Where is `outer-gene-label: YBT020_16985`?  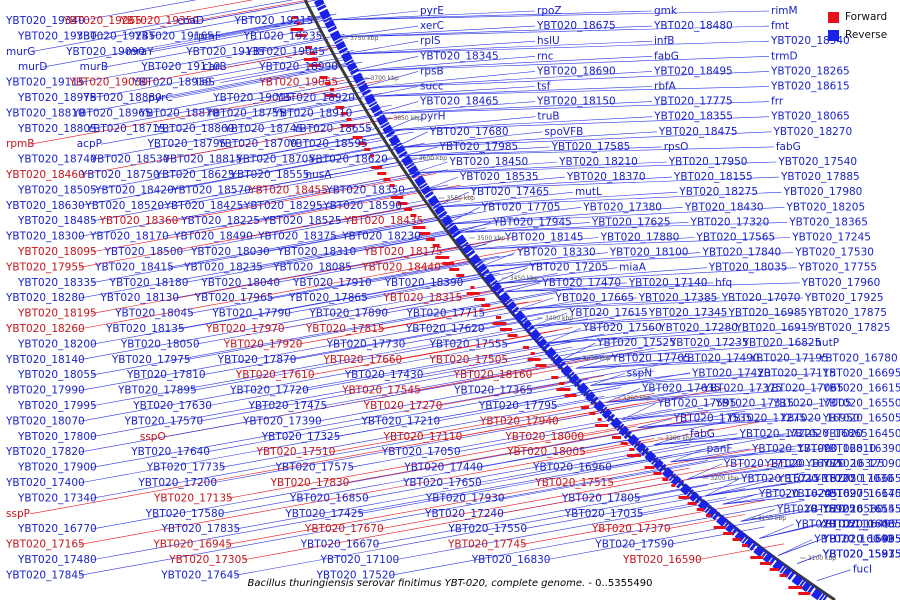 outer-gene-label: YBT020_16985 is located at coordinates (768, 313).